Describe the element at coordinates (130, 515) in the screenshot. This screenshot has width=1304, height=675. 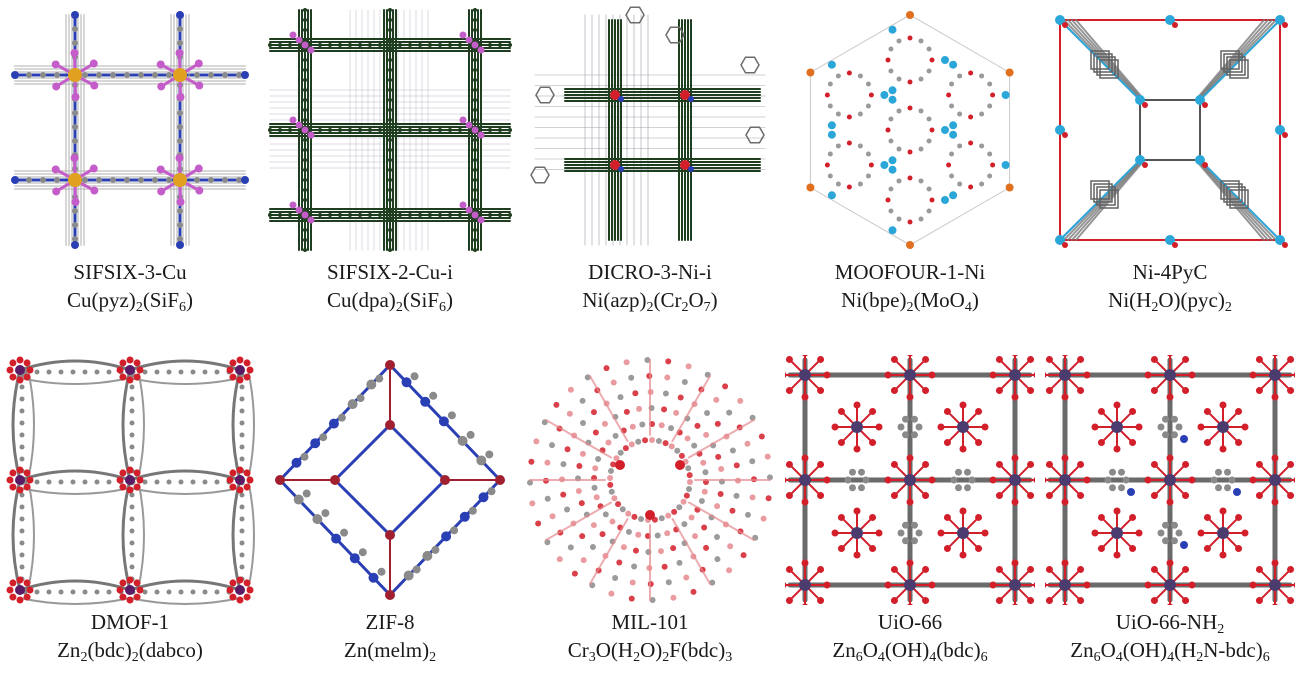
I see `panel-dmof-1: DMOF-1 Zn2(bdc)2(dabco)` at that location.